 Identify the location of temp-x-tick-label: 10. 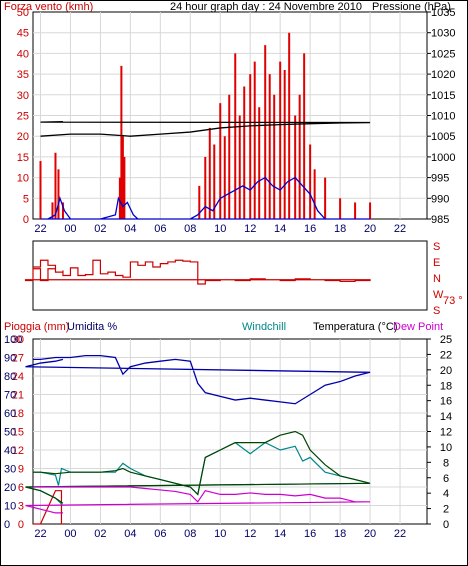
(220, 534).